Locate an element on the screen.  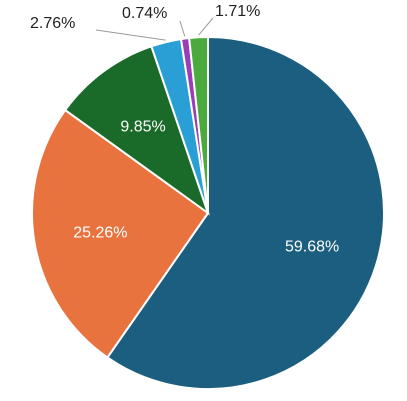
pie-slice-label-3: 9.85% is located at coordinates (142, 126).